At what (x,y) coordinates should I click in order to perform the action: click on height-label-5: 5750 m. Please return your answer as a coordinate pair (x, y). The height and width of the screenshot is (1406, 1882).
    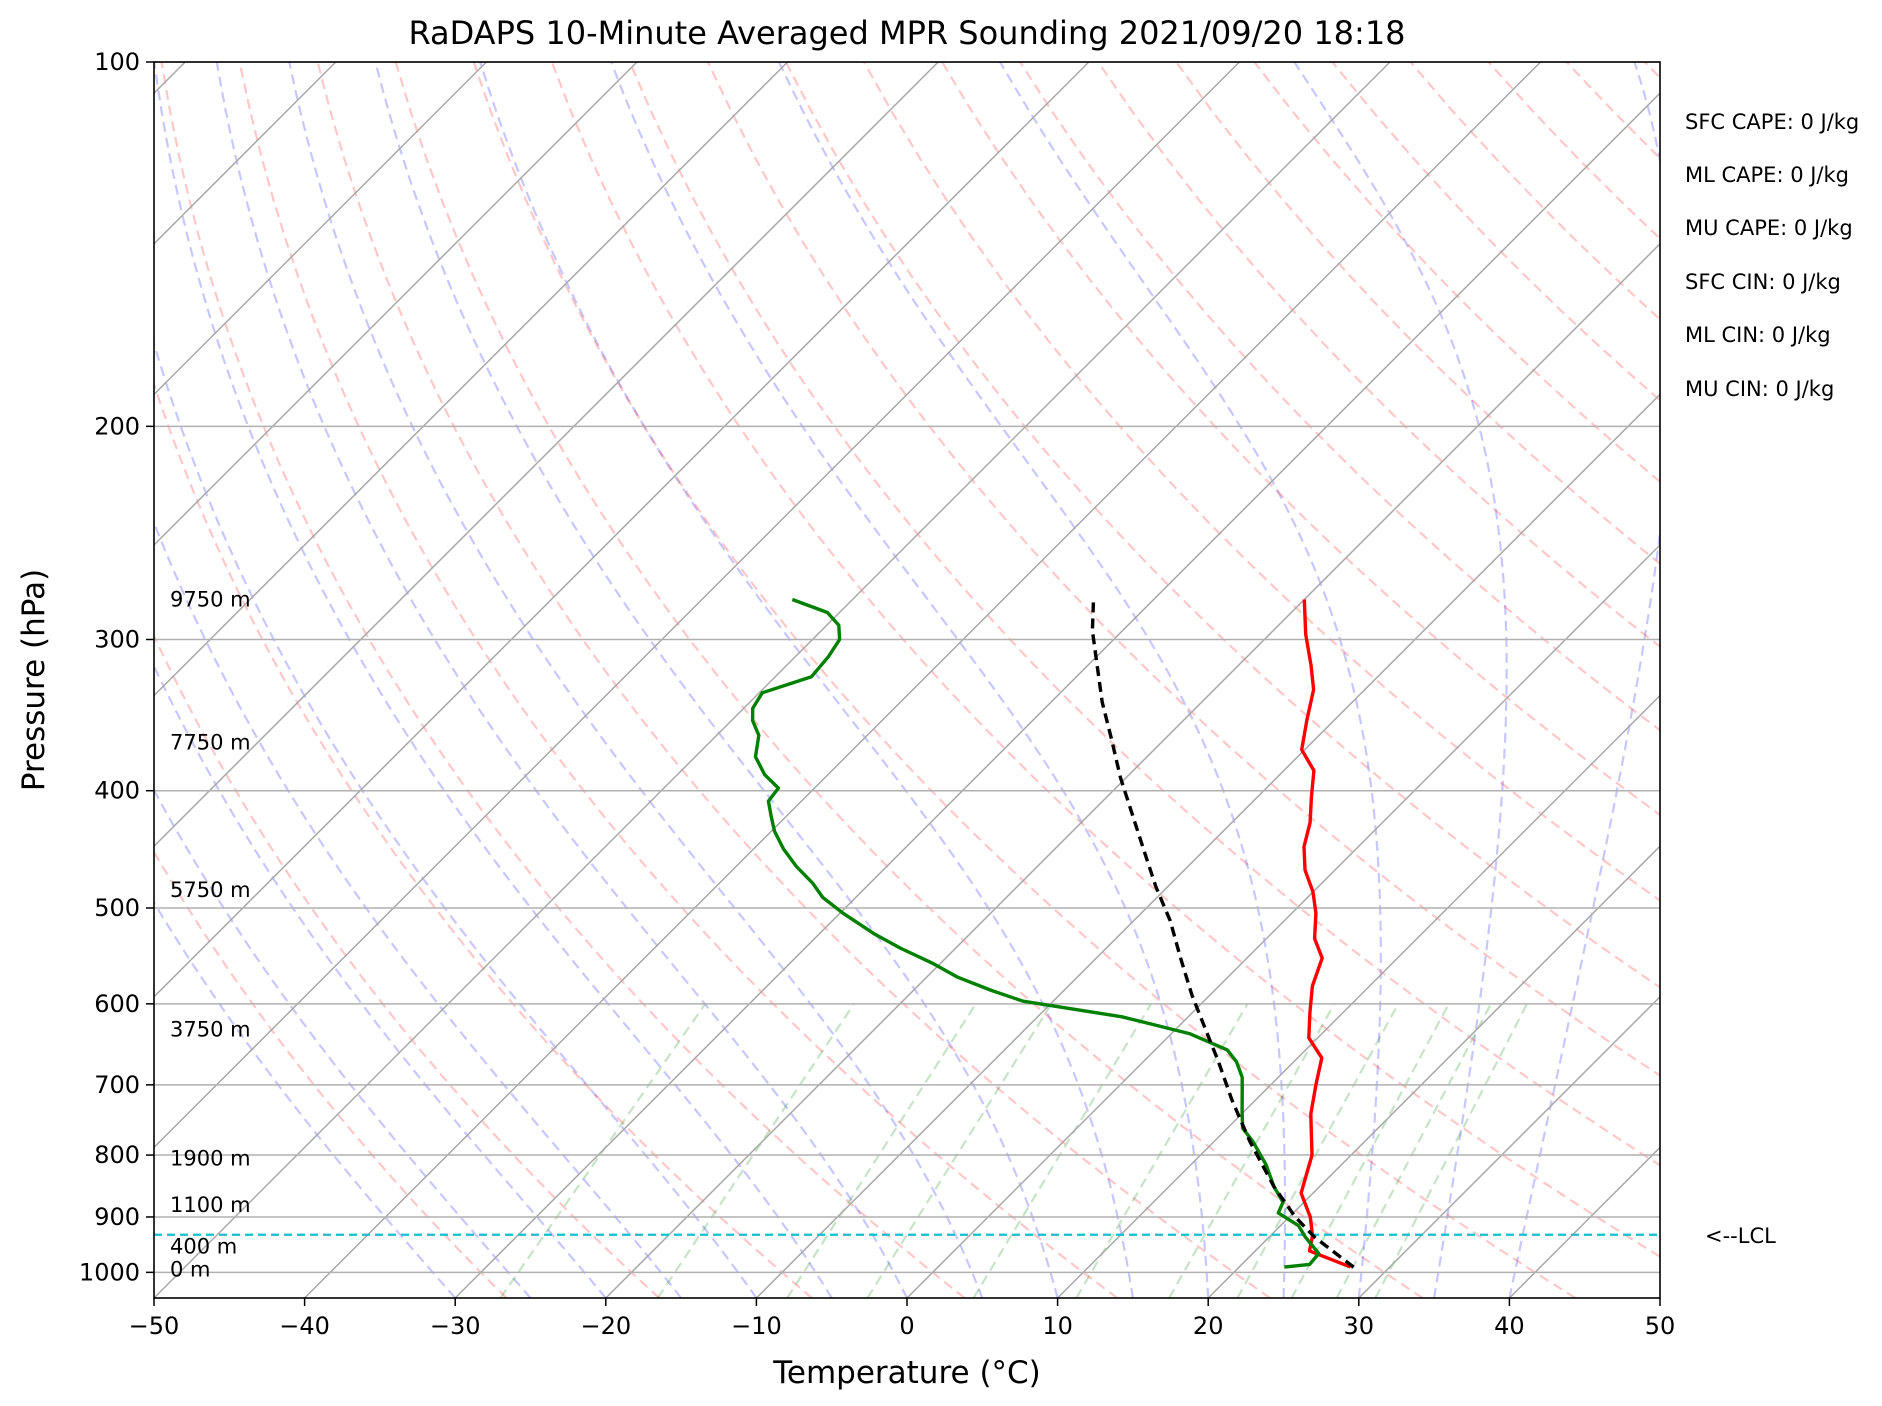
    Looking at the image, I should click on (210, 890).